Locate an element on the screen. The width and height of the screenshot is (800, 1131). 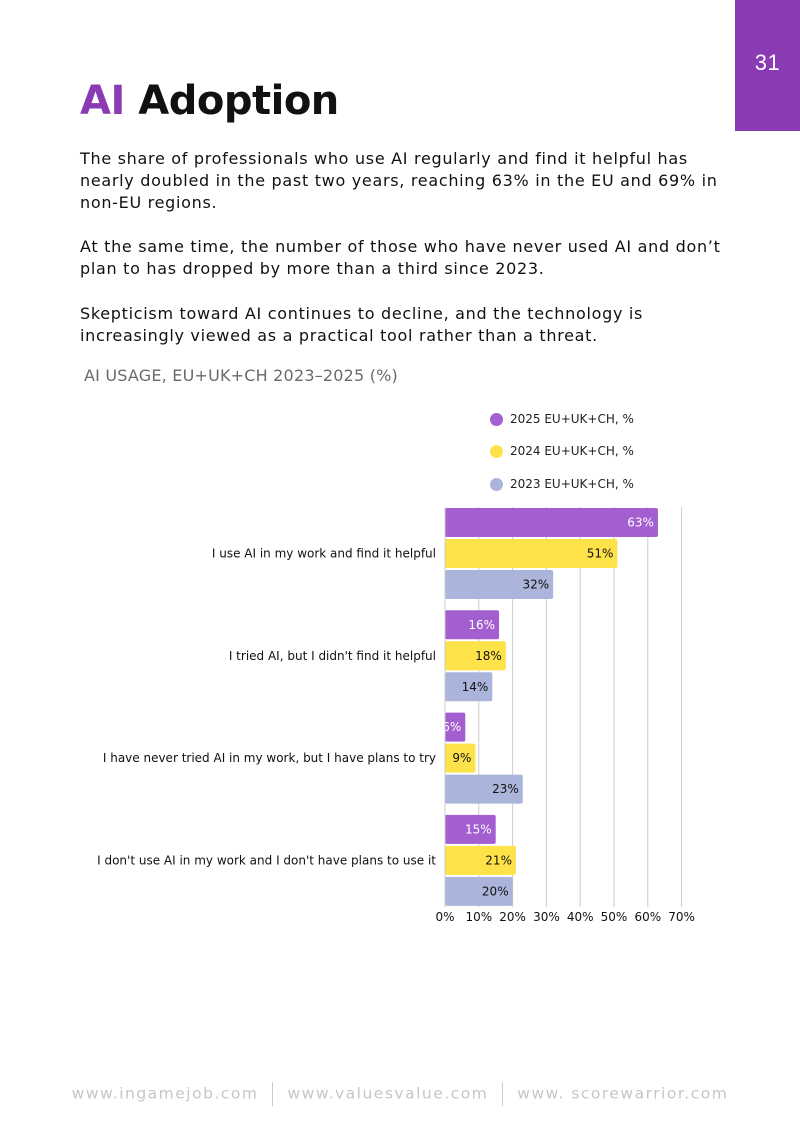
page-title-rest: Adoption is located at coordinates (238, 101).